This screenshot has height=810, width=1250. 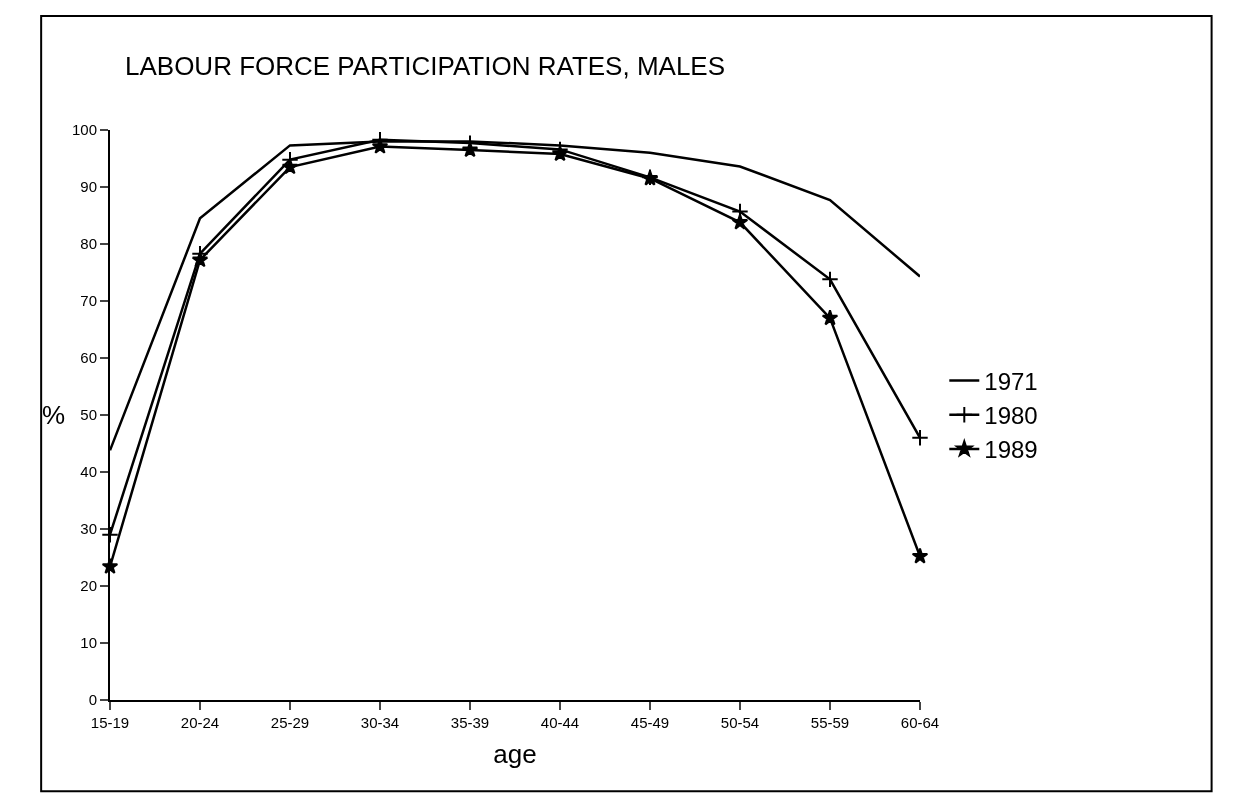 What do you see at coordinates (54, 415) in the screenshot?
I see `y-axis-title: %` at bounding box center [54, 415].